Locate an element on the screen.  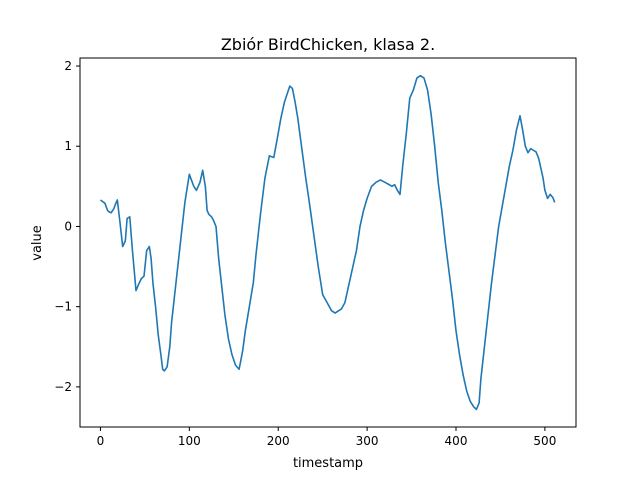
chart-title: Zbiór BirdChicken, klasa 2. is located at coordinates (328, 44).